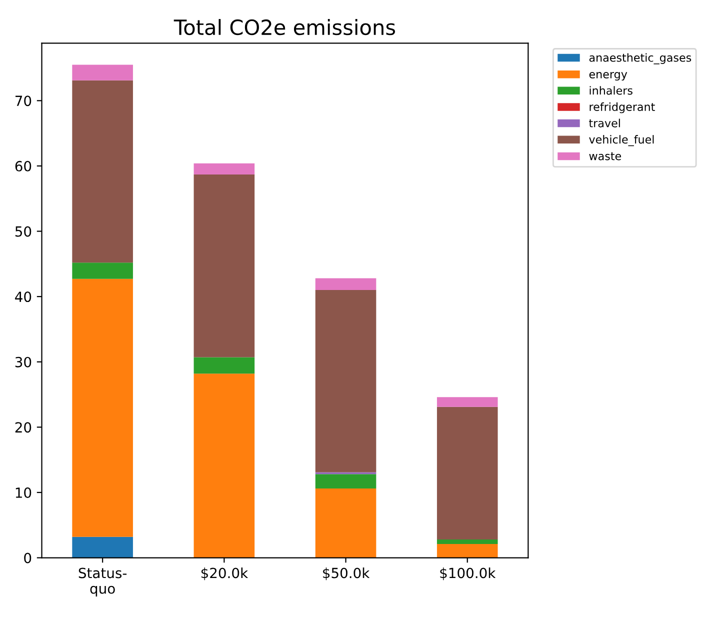  I want to click on y-tick-label: 70, so click(24, 101).